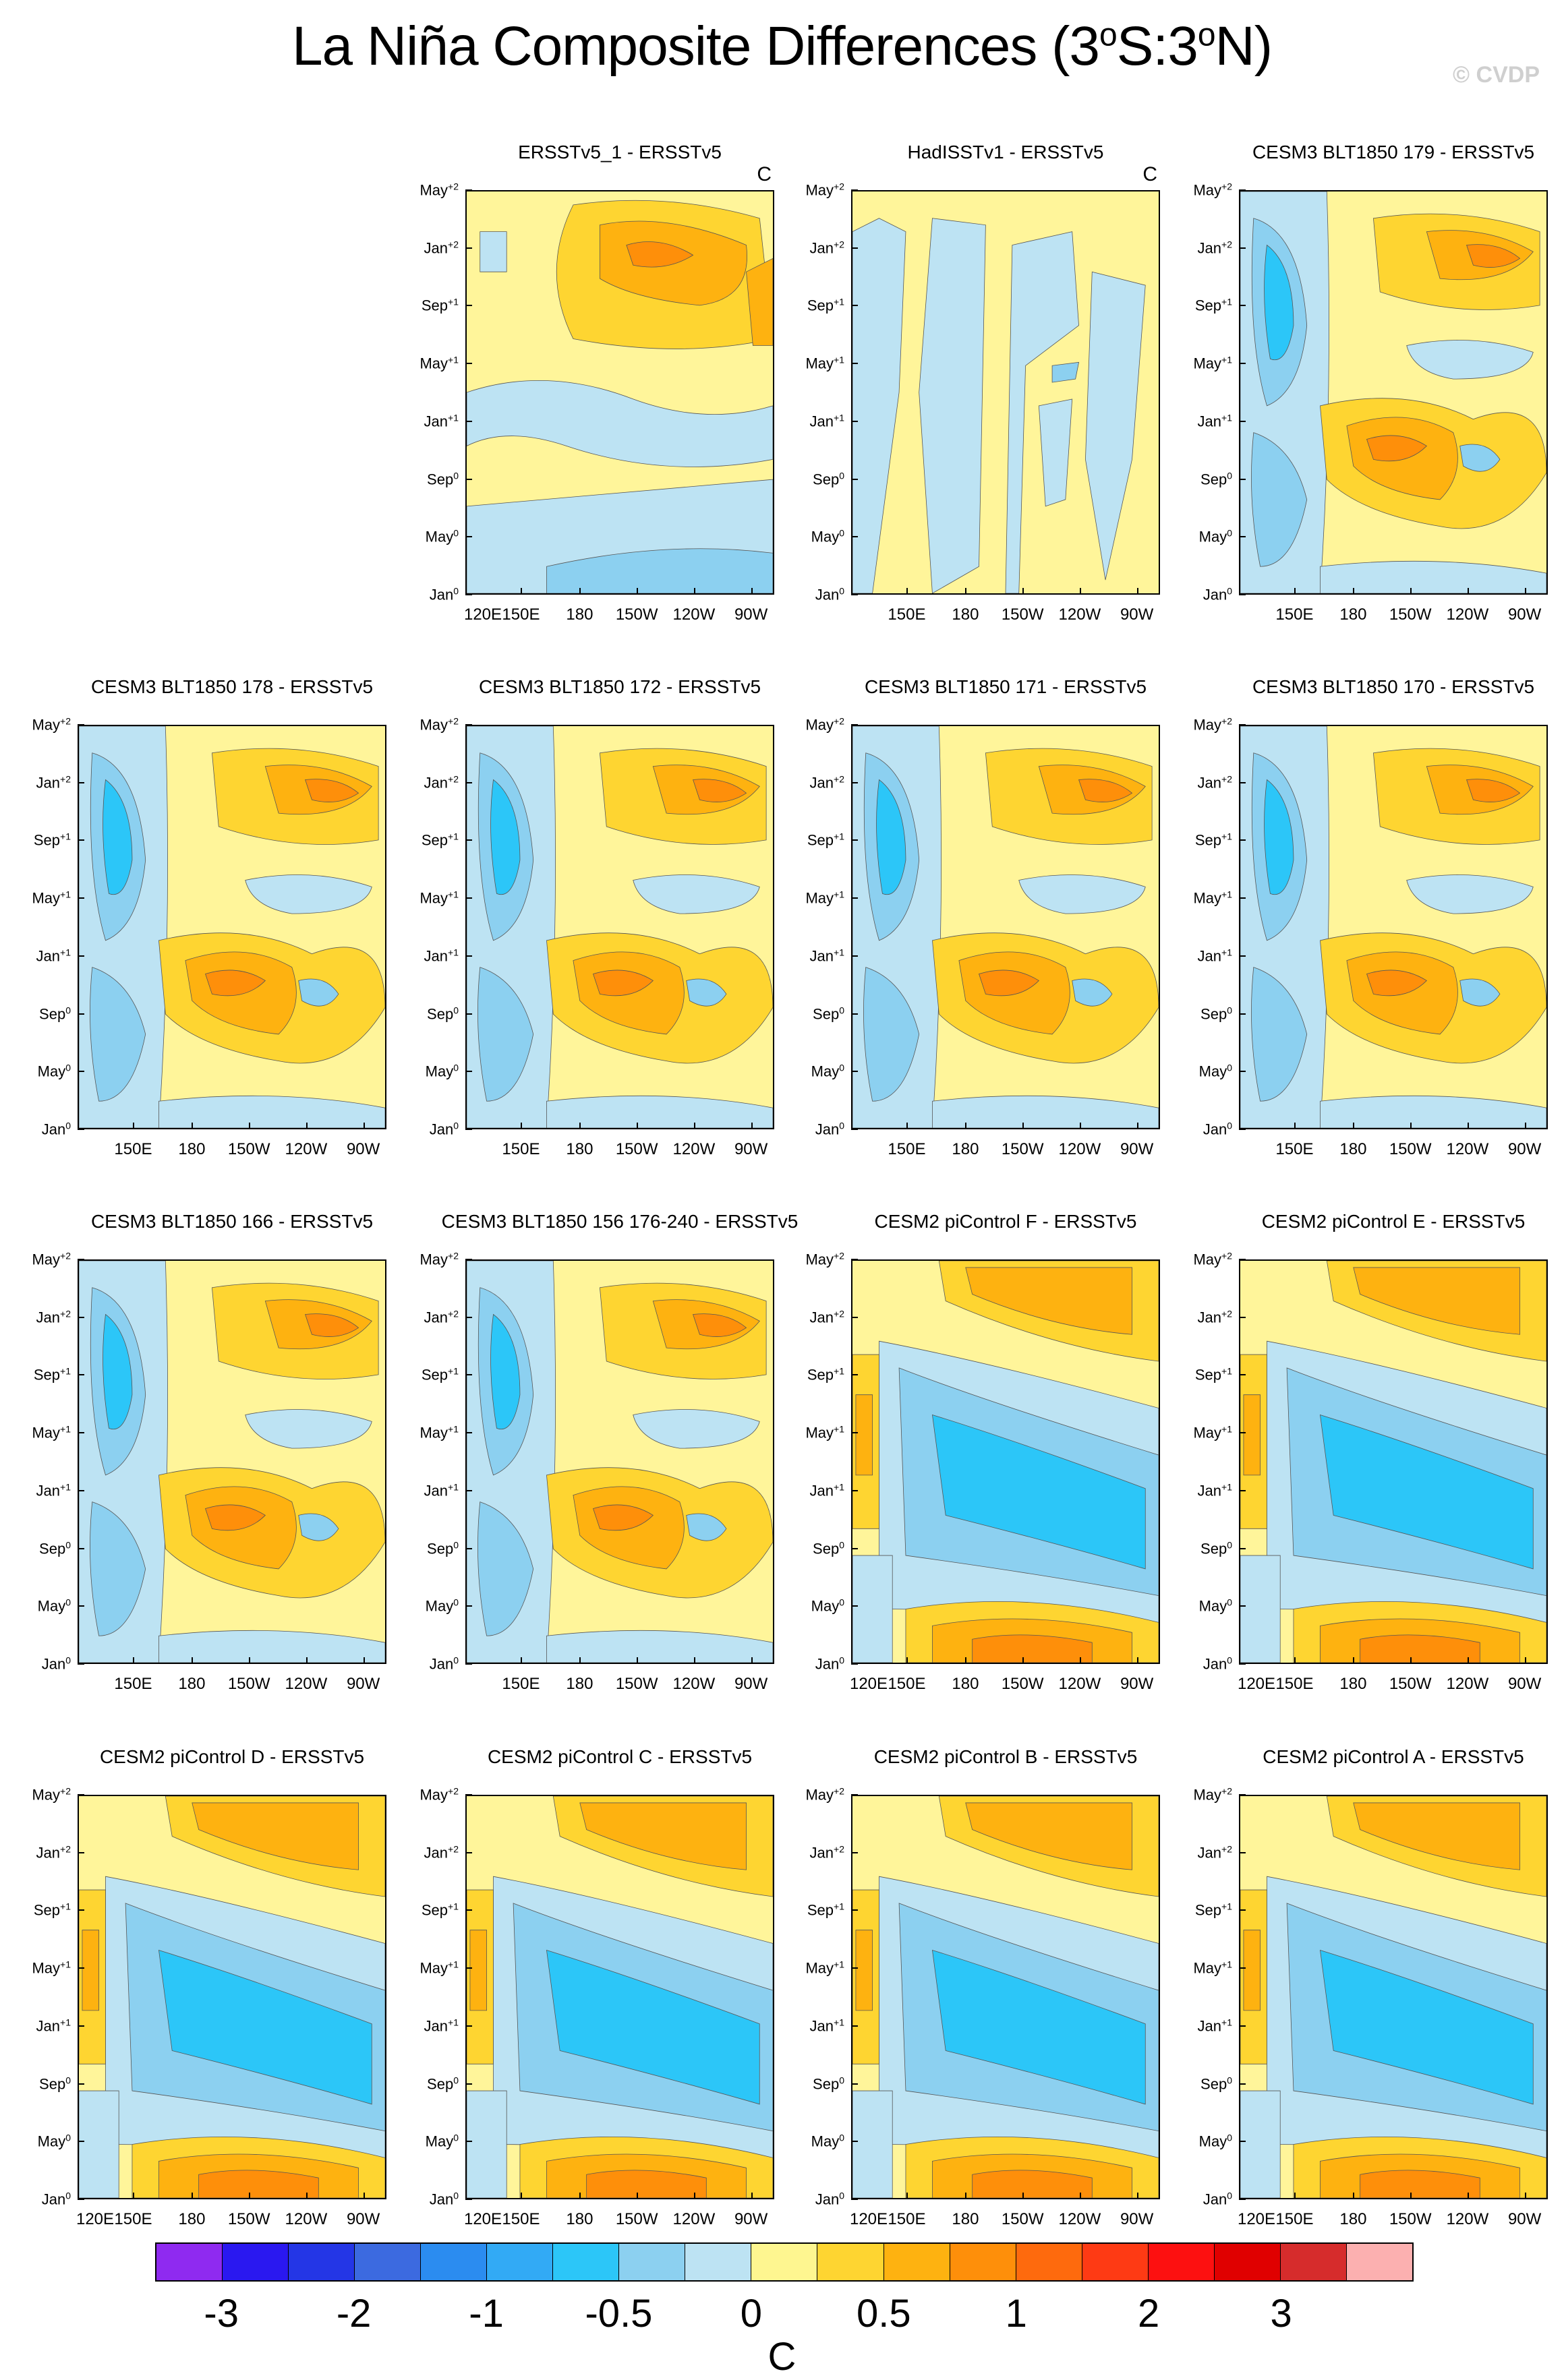 The image size is (1564, 2380). Describe the element at coordinates (1393, 152) in the screenshot. I see `panel-title: CESM3 BLT1850 179 - ERSSTv5` at that location.